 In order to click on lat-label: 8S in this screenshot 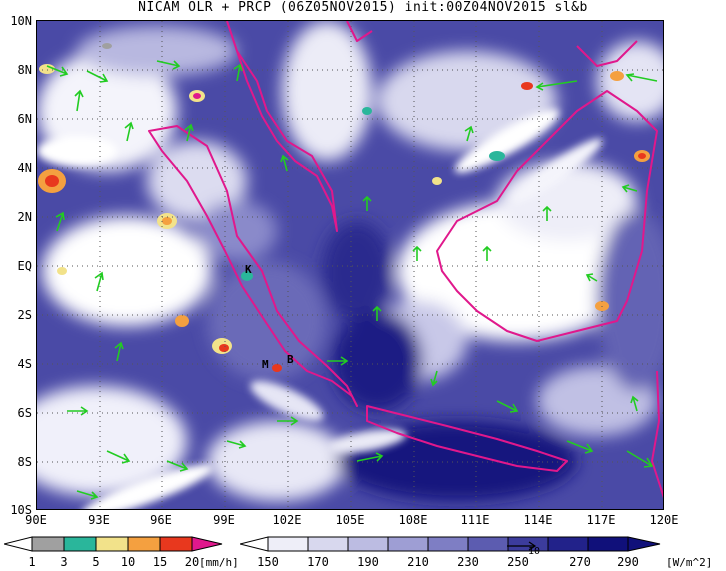, I will do `click(24, 462)`.